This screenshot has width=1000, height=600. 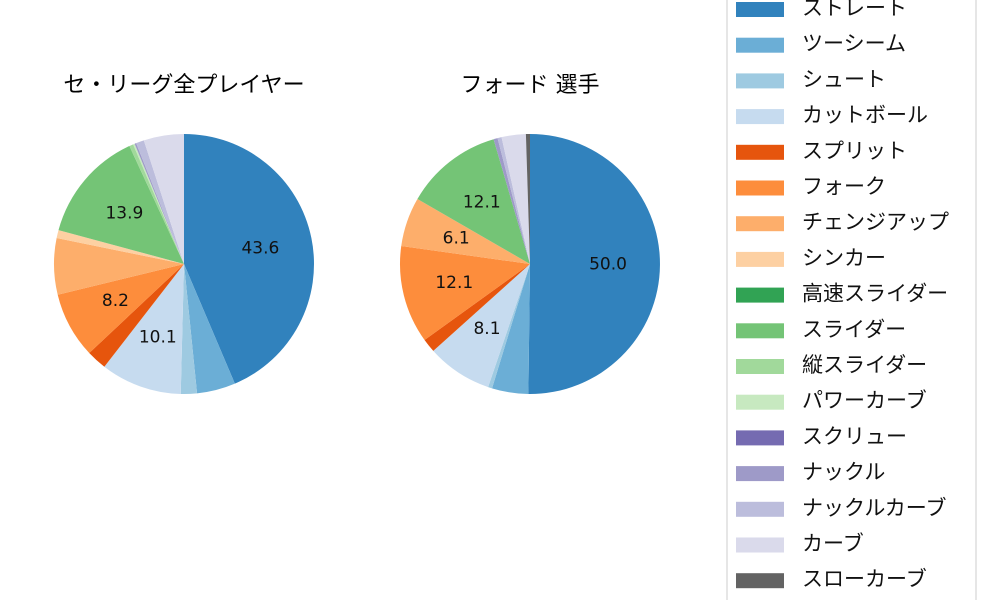 I want to click on legend-label: シンカー, so click(x=844, y=258).